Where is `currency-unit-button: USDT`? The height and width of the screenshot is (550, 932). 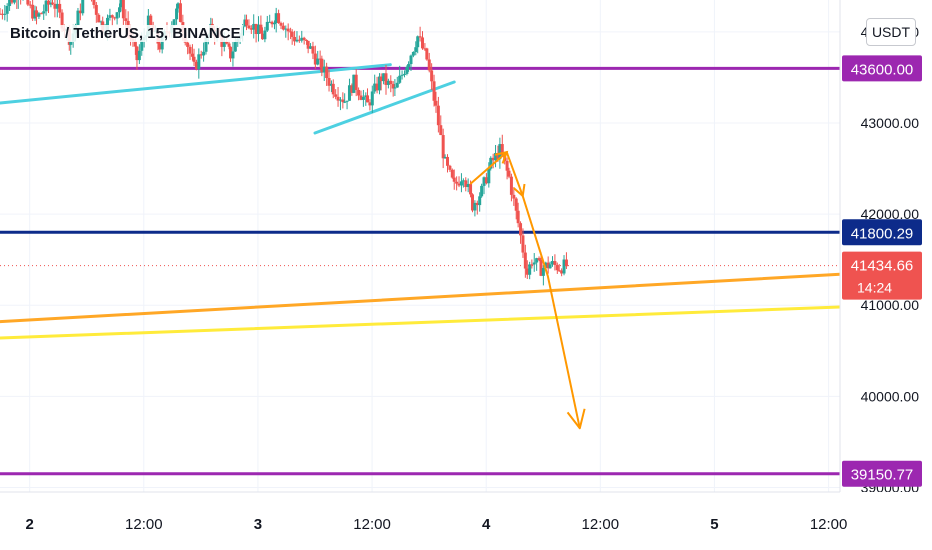 currency-unit-button: USDT is located at coordinates (891, 32).